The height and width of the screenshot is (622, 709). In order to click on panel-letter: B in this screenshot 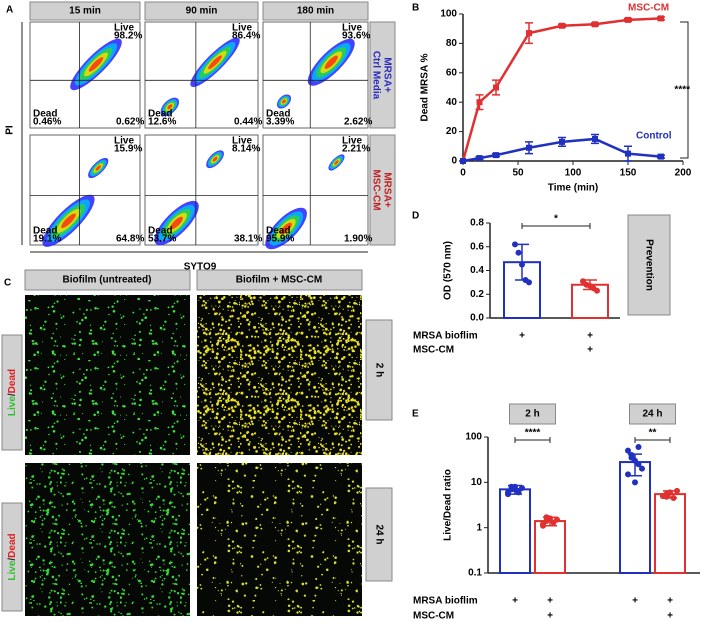, I will do `click(415, 8)`.